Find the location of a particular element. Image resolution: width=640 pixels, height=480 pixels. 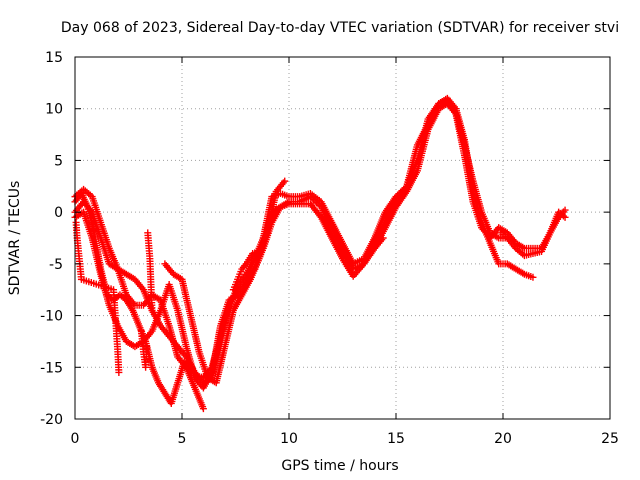

y-tick-label: 15 is located at coordinates (54, 58).